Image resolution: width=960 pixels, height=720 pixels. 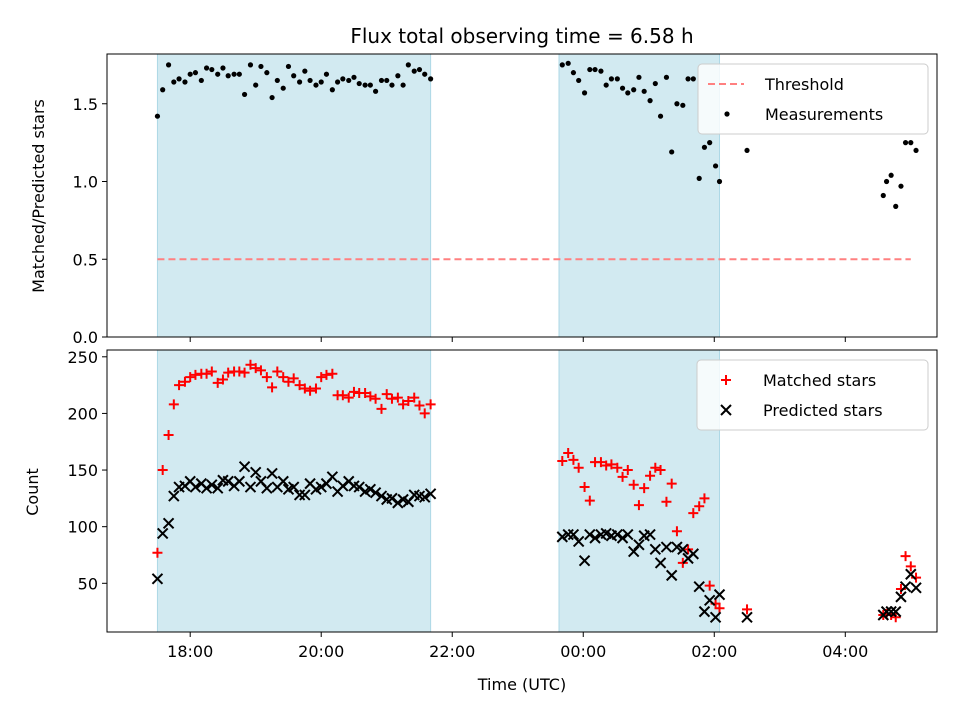 What do you see at coordinates (824, 114) in the screenshot?
I see `legend-measurements-label: Measurements` at bounding box center [824, 114].